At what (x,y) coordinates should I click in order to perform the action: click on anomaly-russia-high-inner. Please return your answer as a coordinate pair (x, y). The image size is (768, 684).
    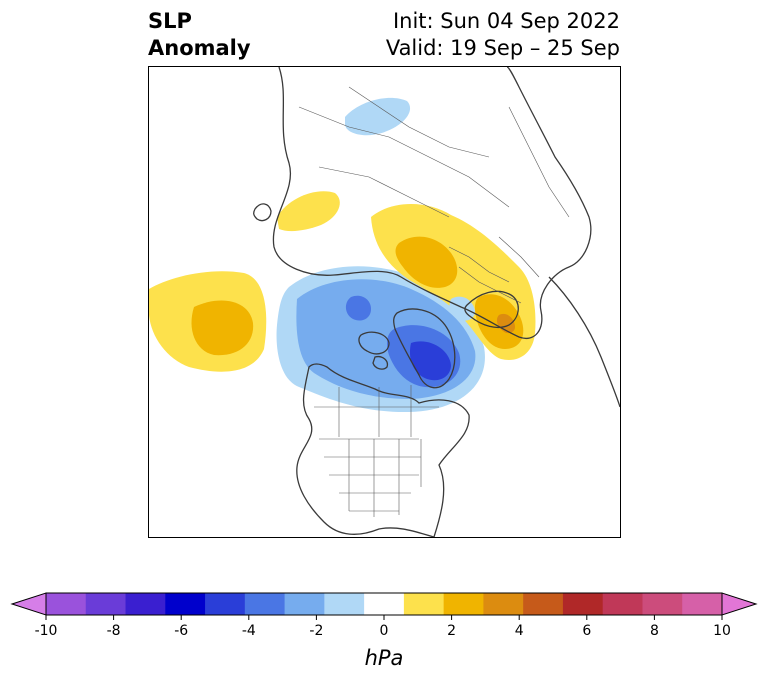
    Looking at the image, I should click on (426, 262).